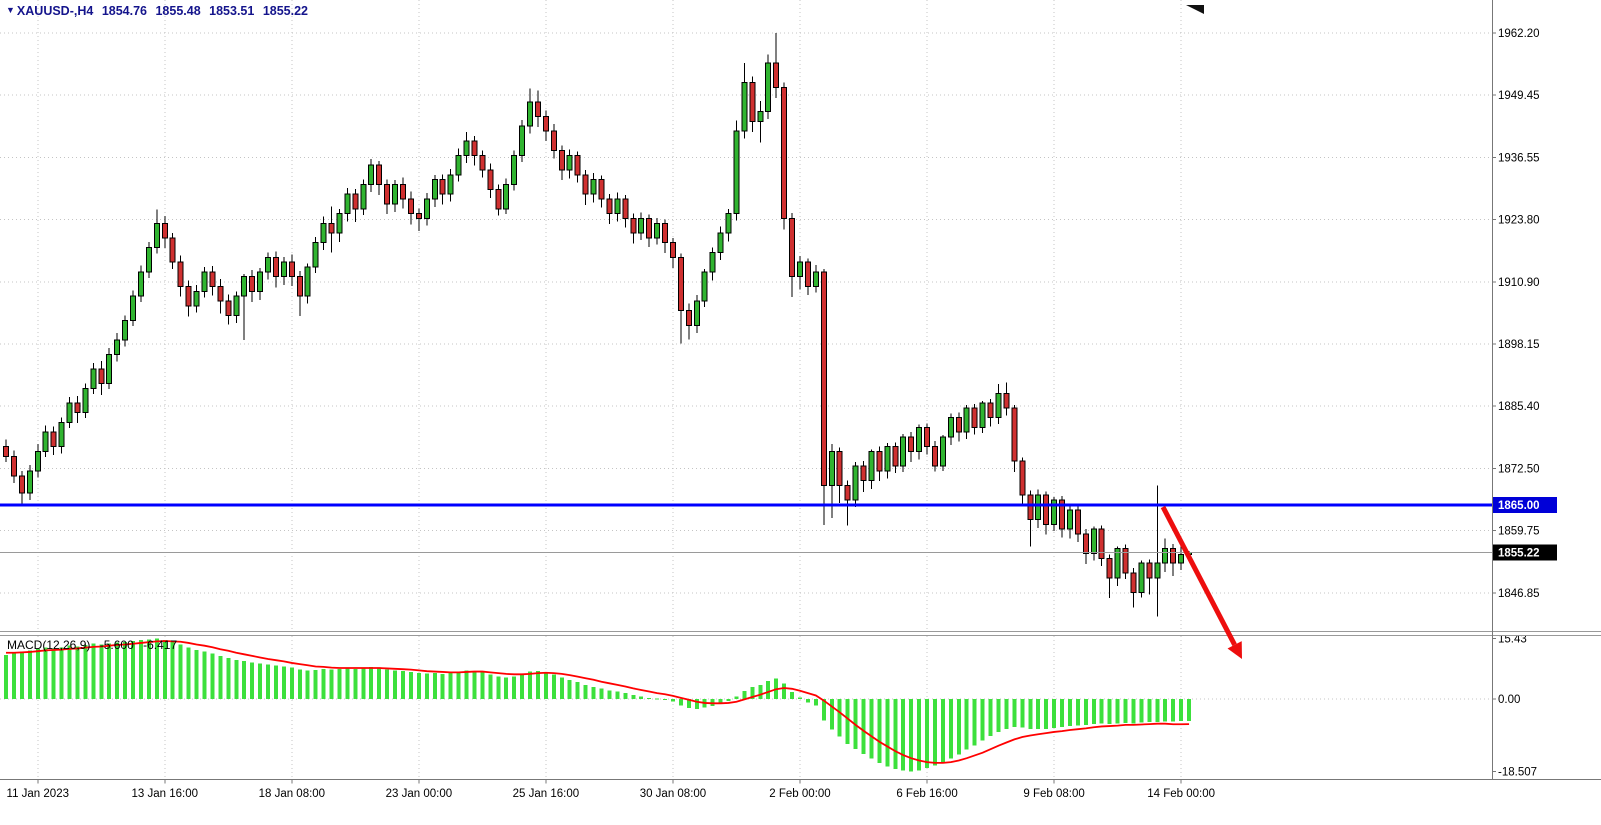  I want to click on macd-axis-label: 15.43, so click(1512, 640).